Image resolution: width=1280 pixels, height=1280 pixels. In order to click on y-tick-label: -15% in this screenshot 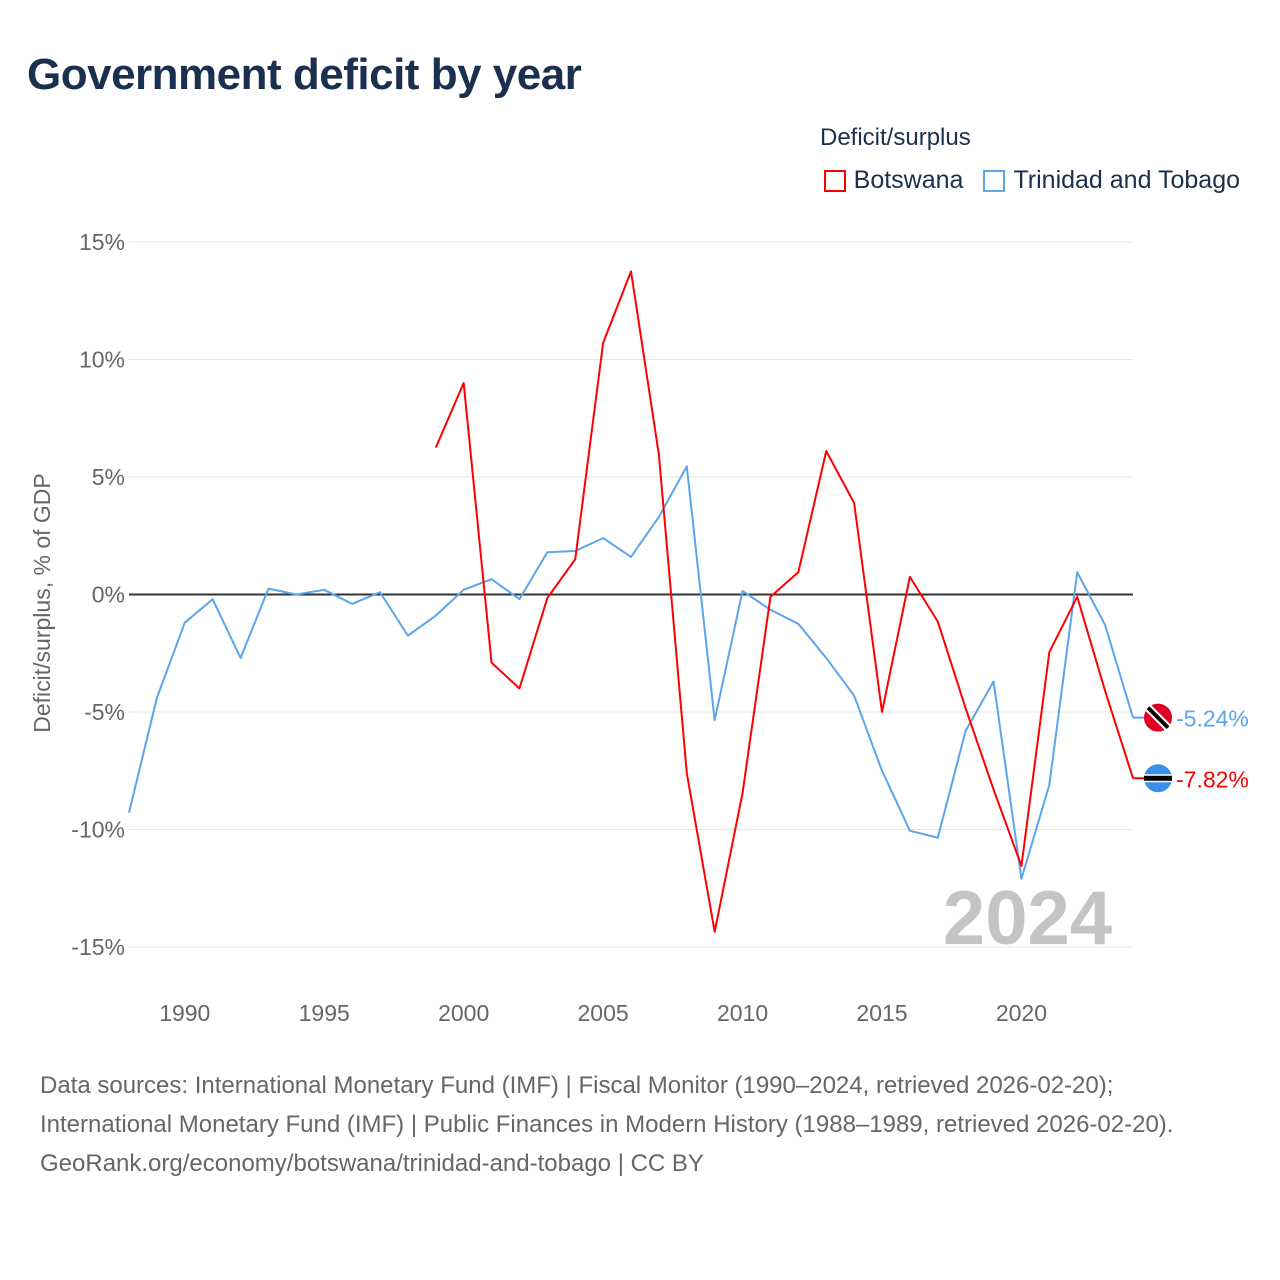, I will do `click(98, 947)`.